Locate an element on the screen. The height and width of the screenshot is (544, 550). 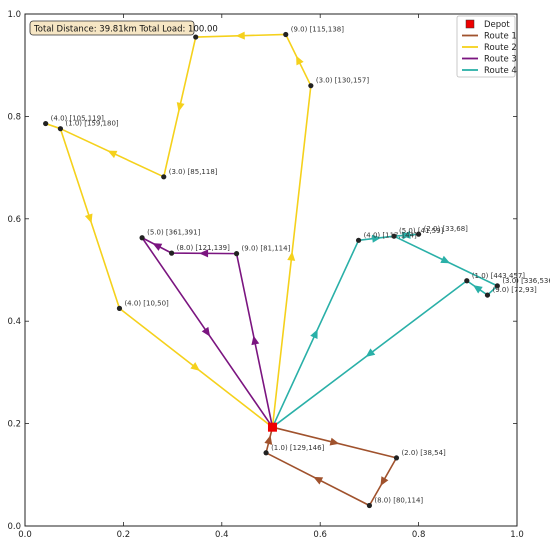
legend-depot-label: Depot is located at coordinates (497, 25).